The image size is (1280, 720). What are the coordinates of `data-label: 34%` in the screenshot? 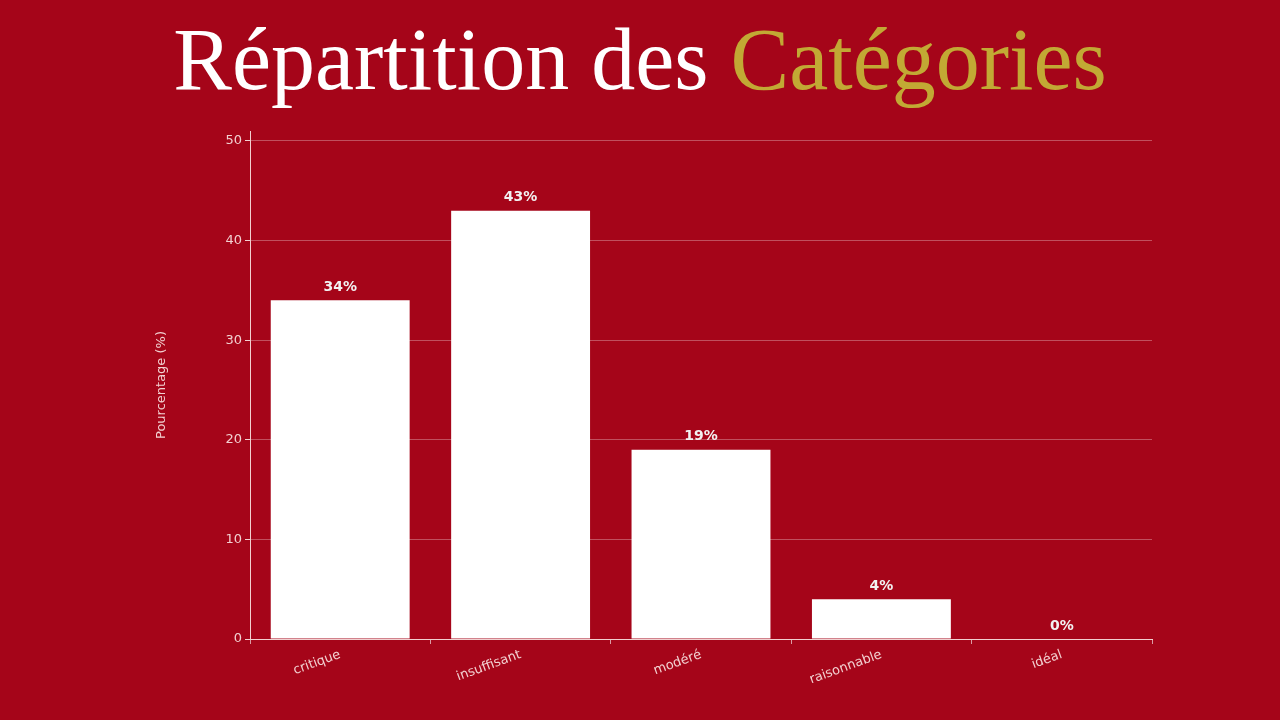 It's located at (340, 285).